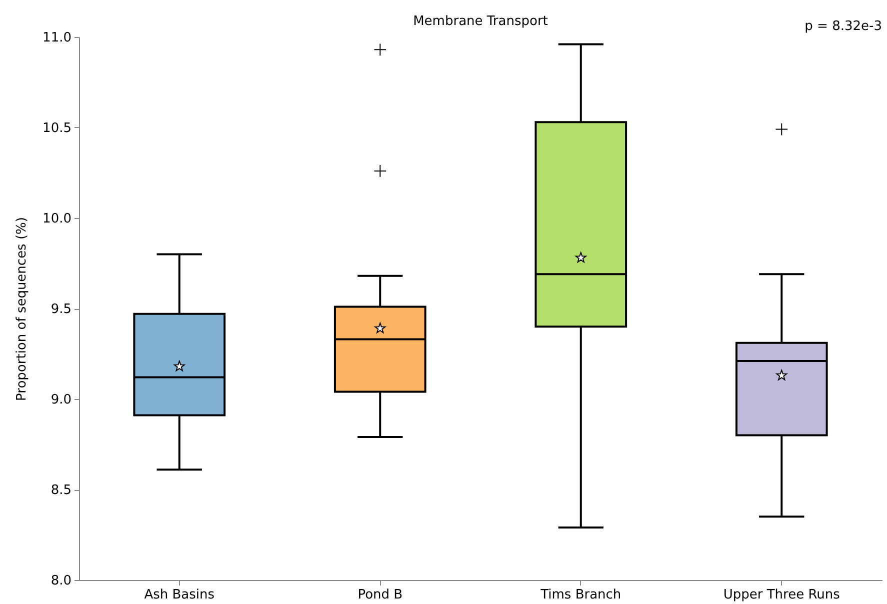  I want to click on x-tick-label: Tims Branch, so click(581, 595).